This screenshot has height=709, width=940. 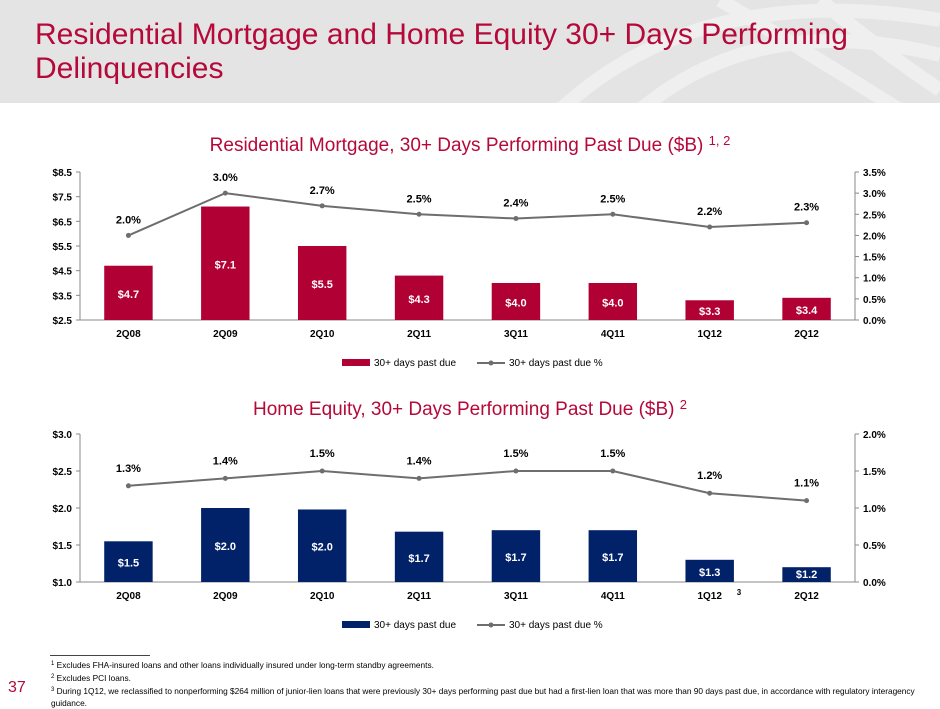 I want to click on pct-label: 2.3%, so click(x=806, y=208).